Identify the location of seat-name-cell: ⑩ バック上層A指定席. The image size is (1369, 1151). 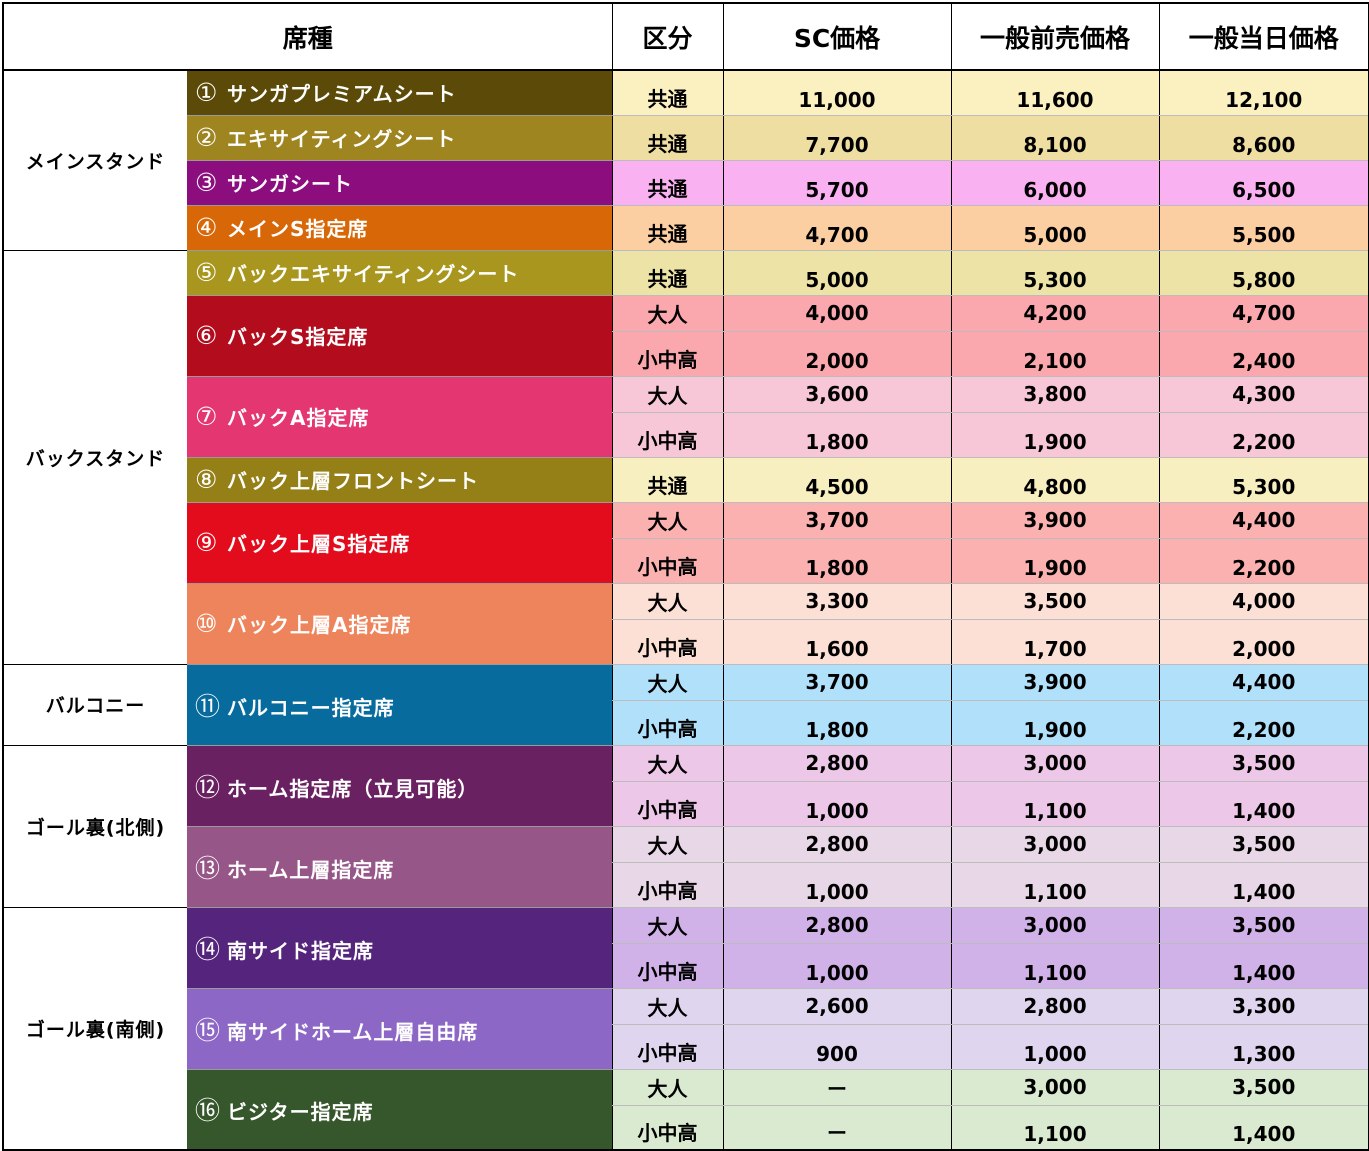
(400, 624).